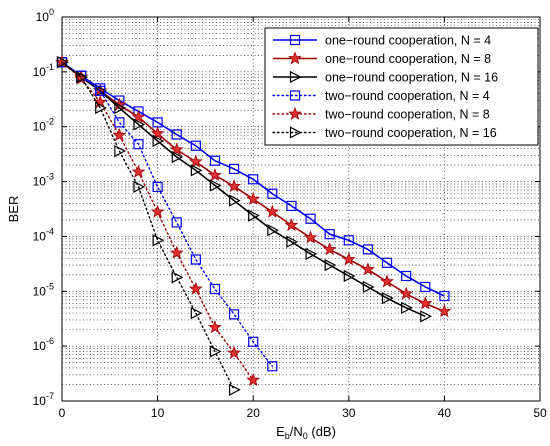  I want to click on legend-label-1: one−round cooperation, N = 8, so click(408, 59).